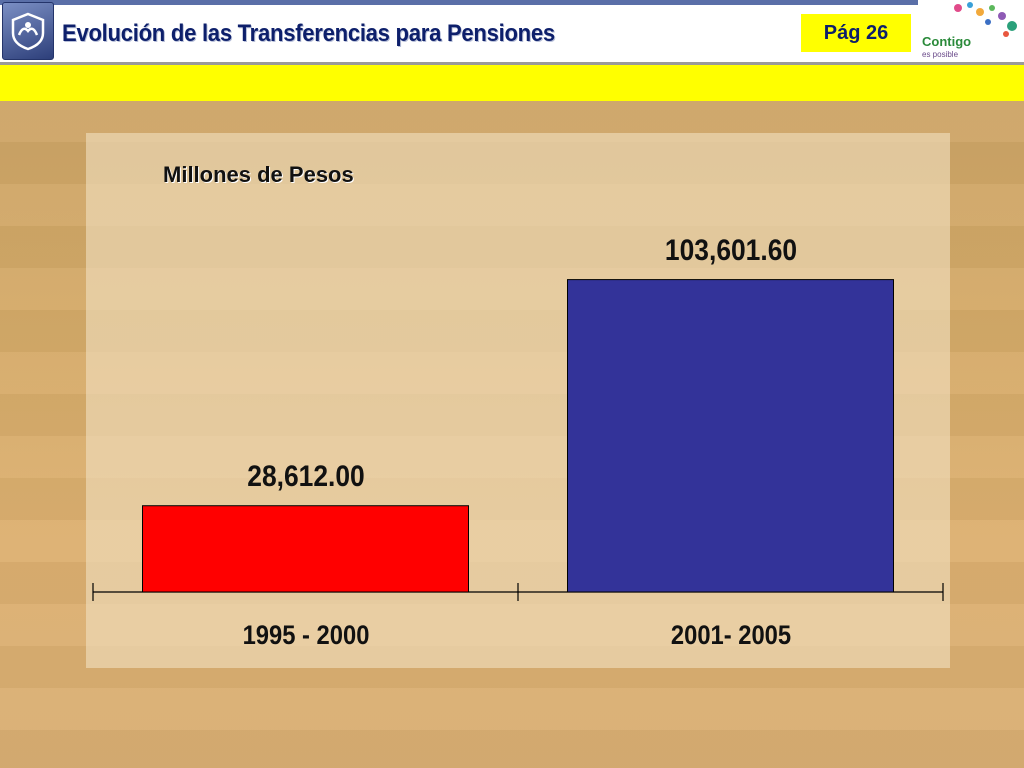 The width and height of the screenshot is (1024, 768). Describe the element at coordinates (28, 31) in the screenshot. I see `hands-shield-logo-icon` at that location.